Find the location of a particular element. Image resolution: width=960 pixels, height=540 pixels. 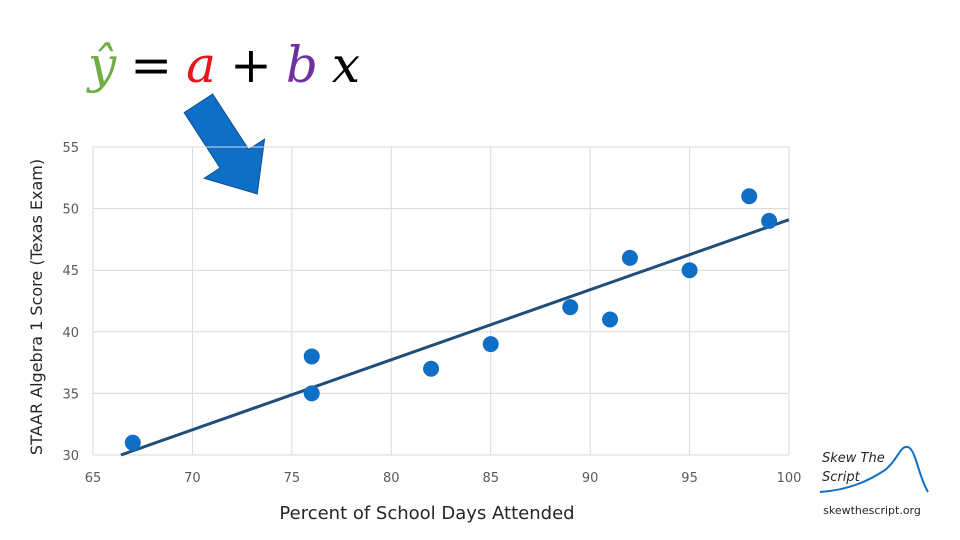

y-tick-label: 55 is located at coordinates (70, 148).